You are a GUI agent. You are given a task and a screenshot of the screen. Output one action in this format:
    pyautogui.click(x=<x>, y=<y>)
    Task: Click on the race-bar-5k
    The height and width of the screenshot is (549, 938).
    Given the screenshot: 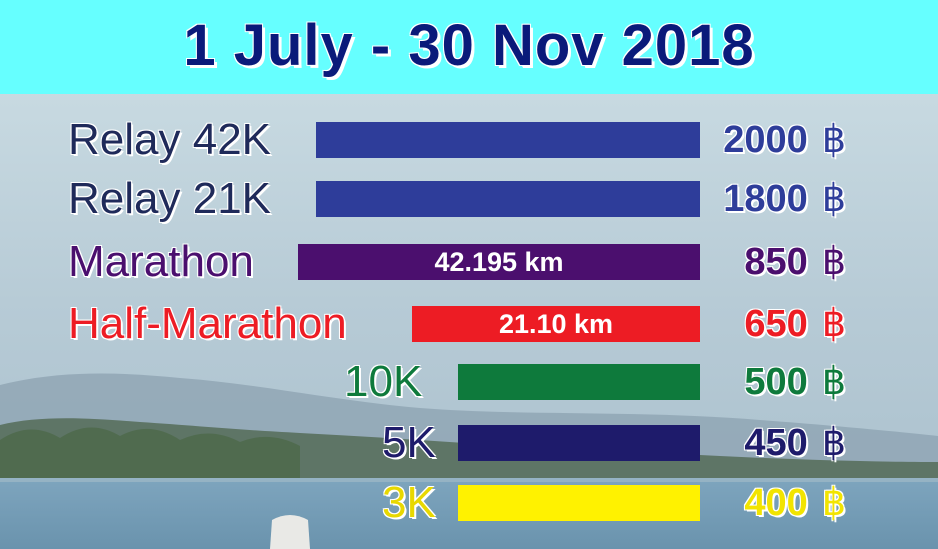 What is the action you would take?
    pyautogui.click(x=579, y=443)
    